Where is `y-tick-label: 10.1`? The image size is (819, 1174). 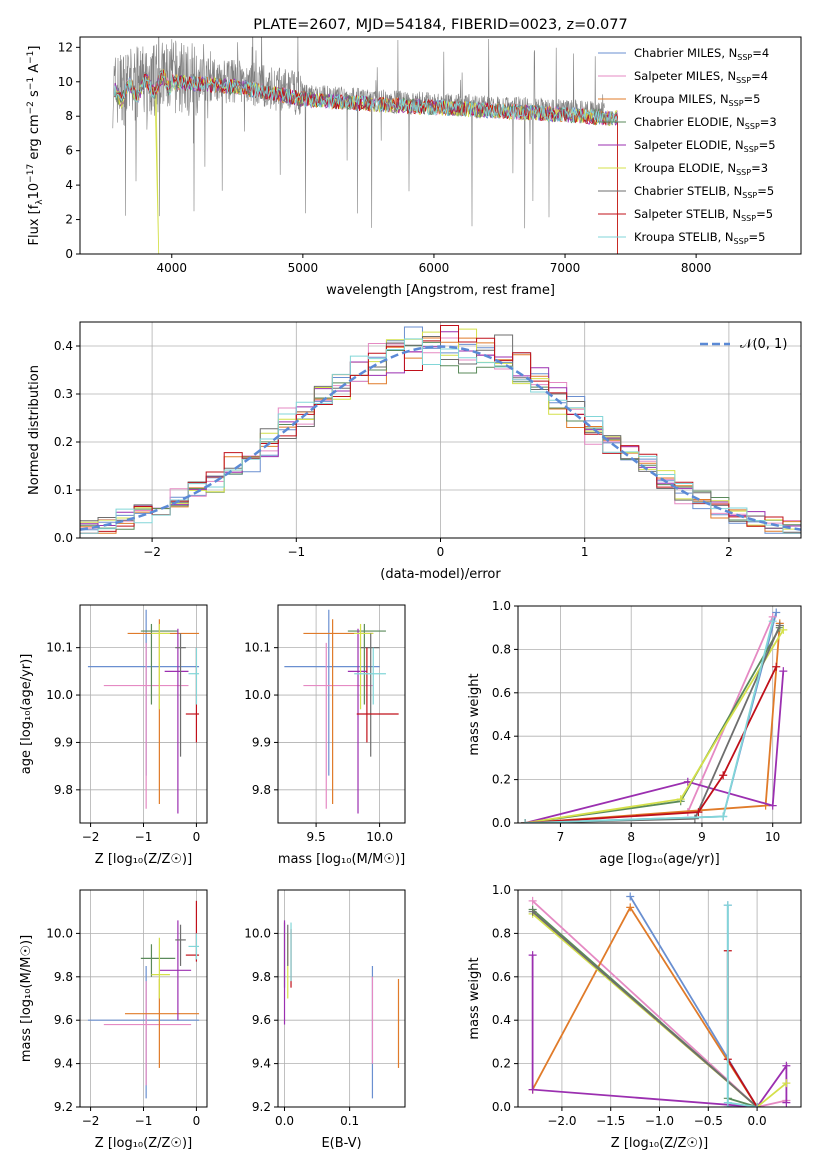
y-tick-label: 10.1 is located at coordinates (257, 648).